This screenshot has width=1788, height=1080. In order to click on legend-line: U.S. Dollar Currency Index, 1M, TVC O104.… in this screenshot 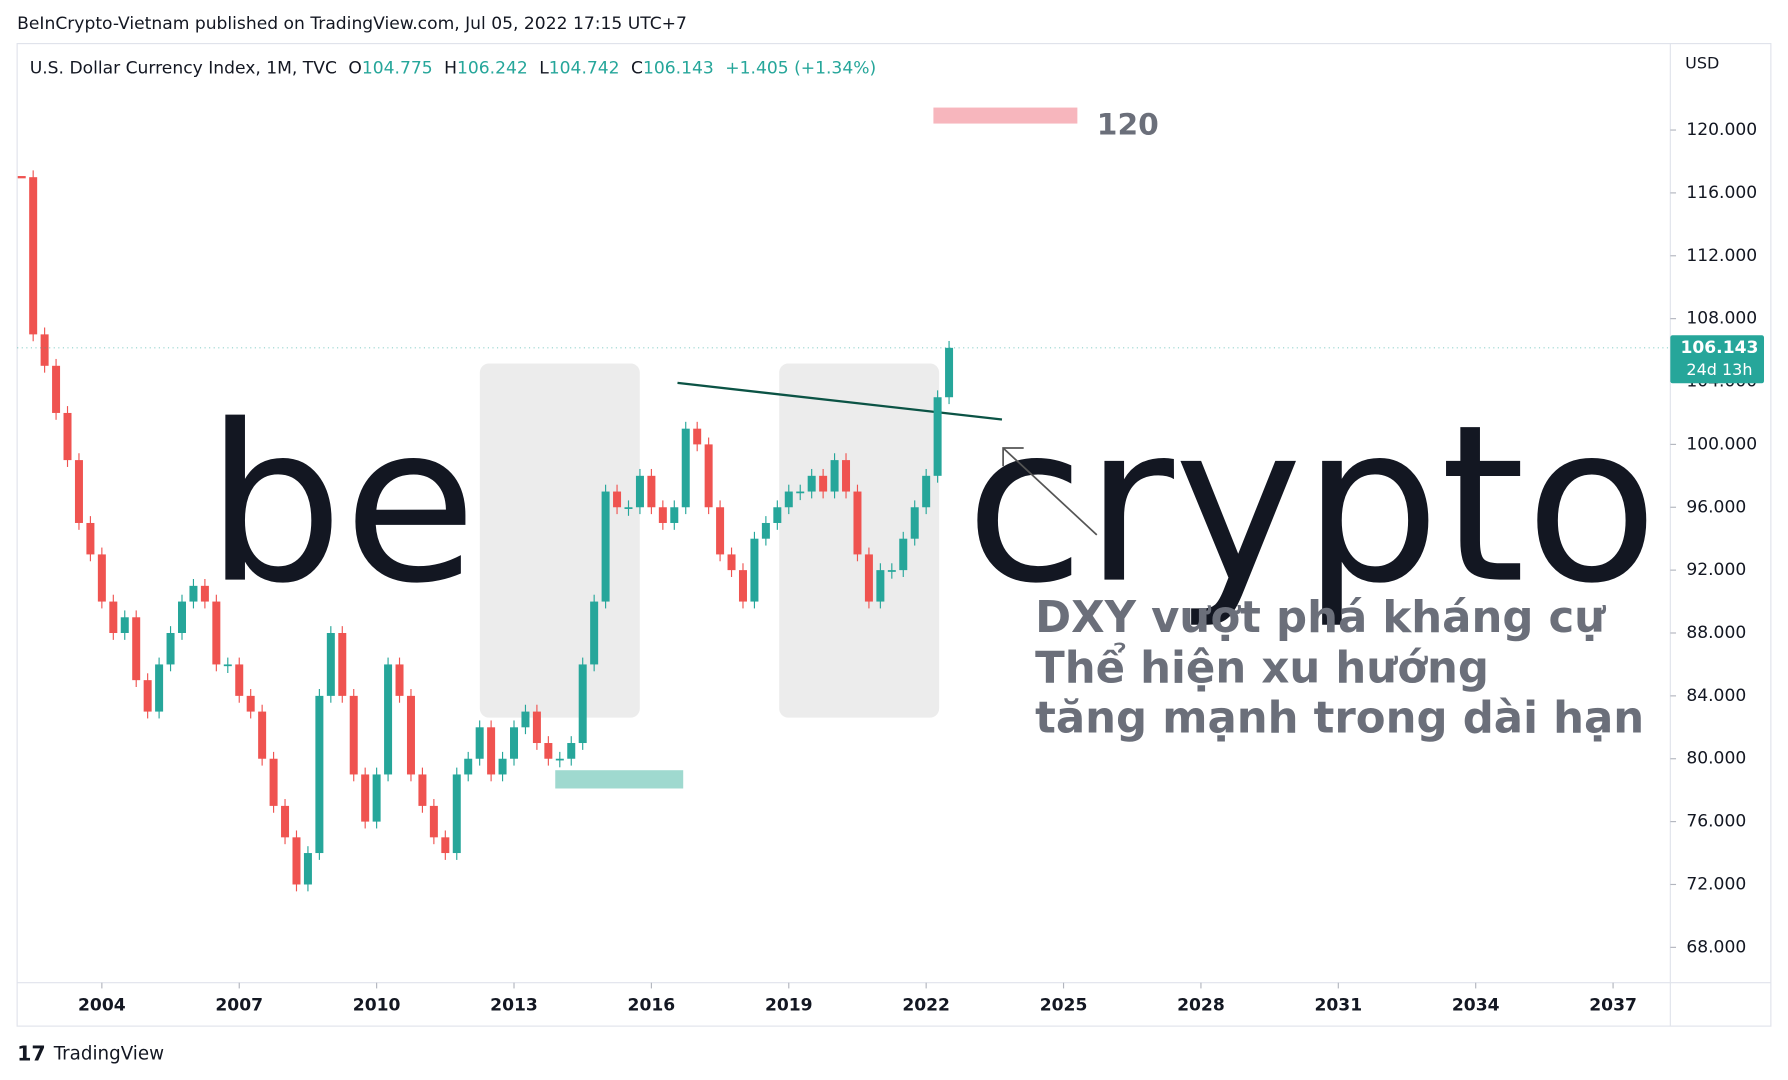, I will do `click(453, 69)`.